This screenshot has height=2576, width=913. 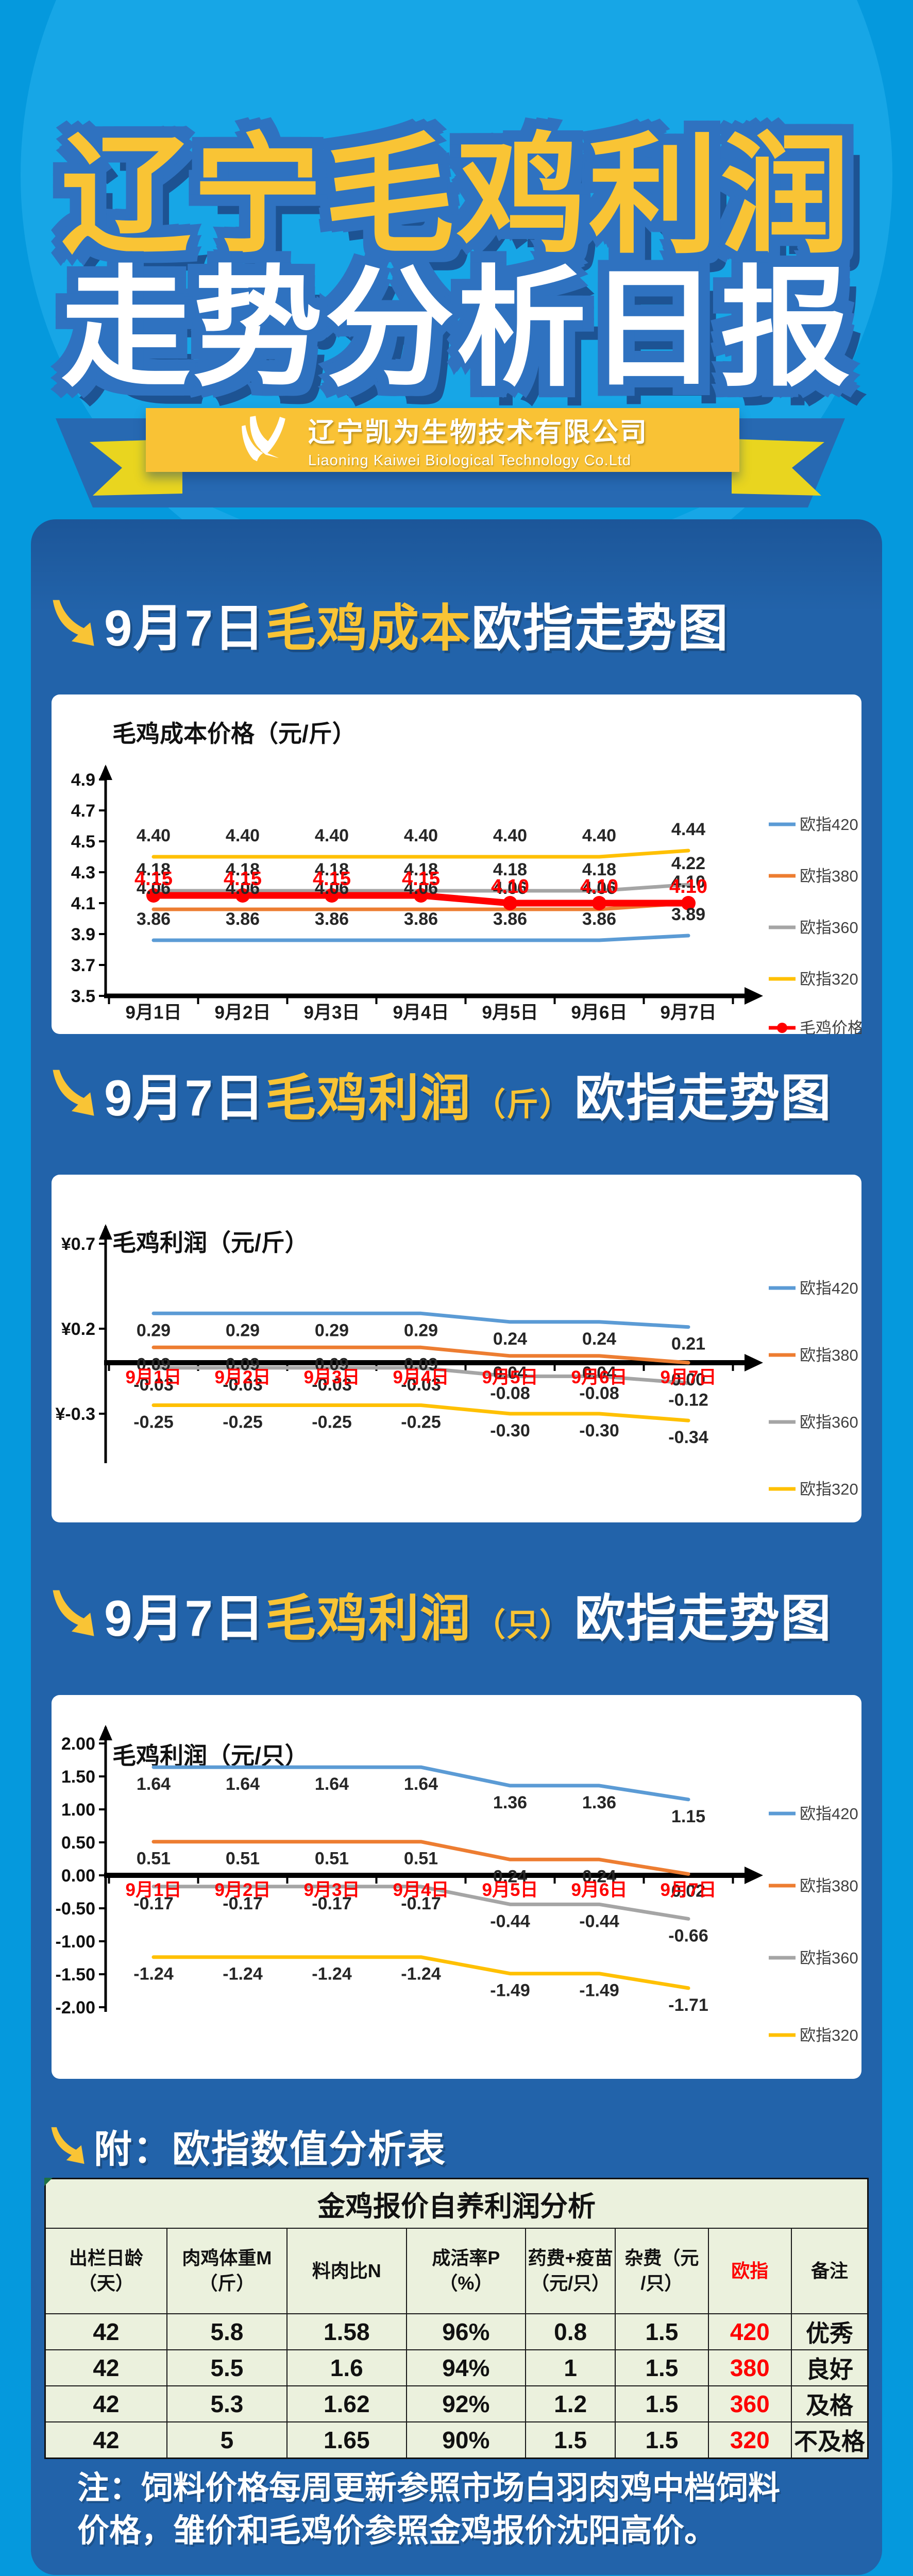 What do you see at coordinates (468, 1614) in the screenshot?
I see `section-title: 9月7日毛鸡利润（只）欧指走势图` at bounding box center [468, 1614].